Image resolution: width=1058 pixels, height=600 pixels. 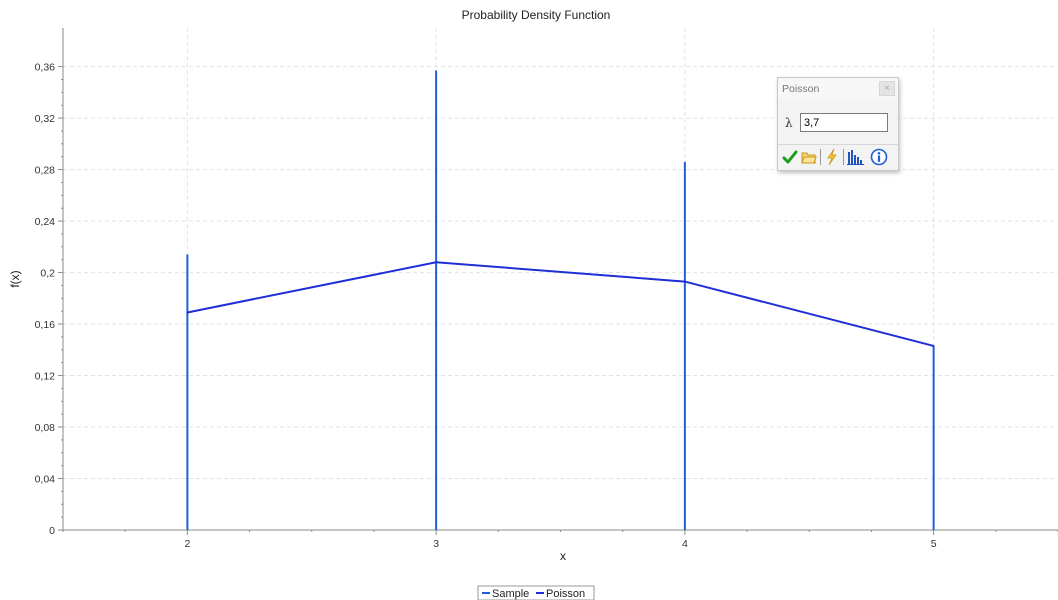 What do you see at coordinates (887, 88) in the screenshot?
I see `close-button: ×` at bounding box center [887, 88].